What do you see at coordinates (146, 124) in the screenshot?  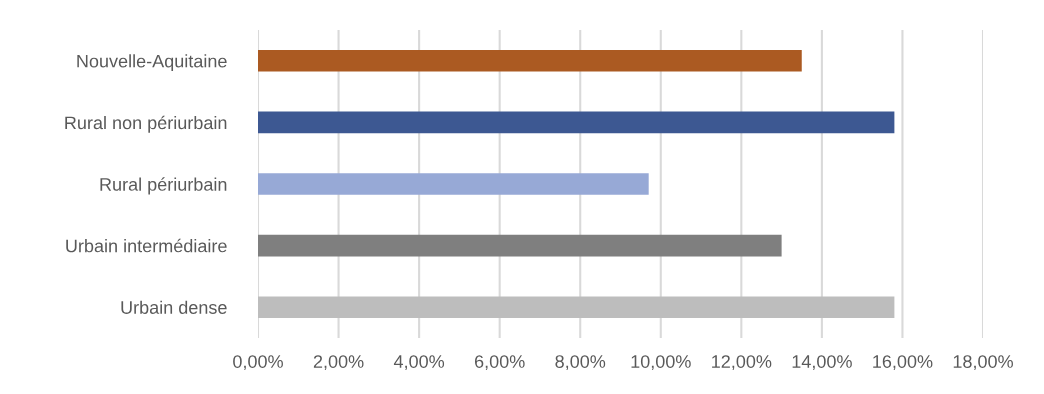 I see `y-tick-label: Rural non périurbain` at bounding box center [146, 124].